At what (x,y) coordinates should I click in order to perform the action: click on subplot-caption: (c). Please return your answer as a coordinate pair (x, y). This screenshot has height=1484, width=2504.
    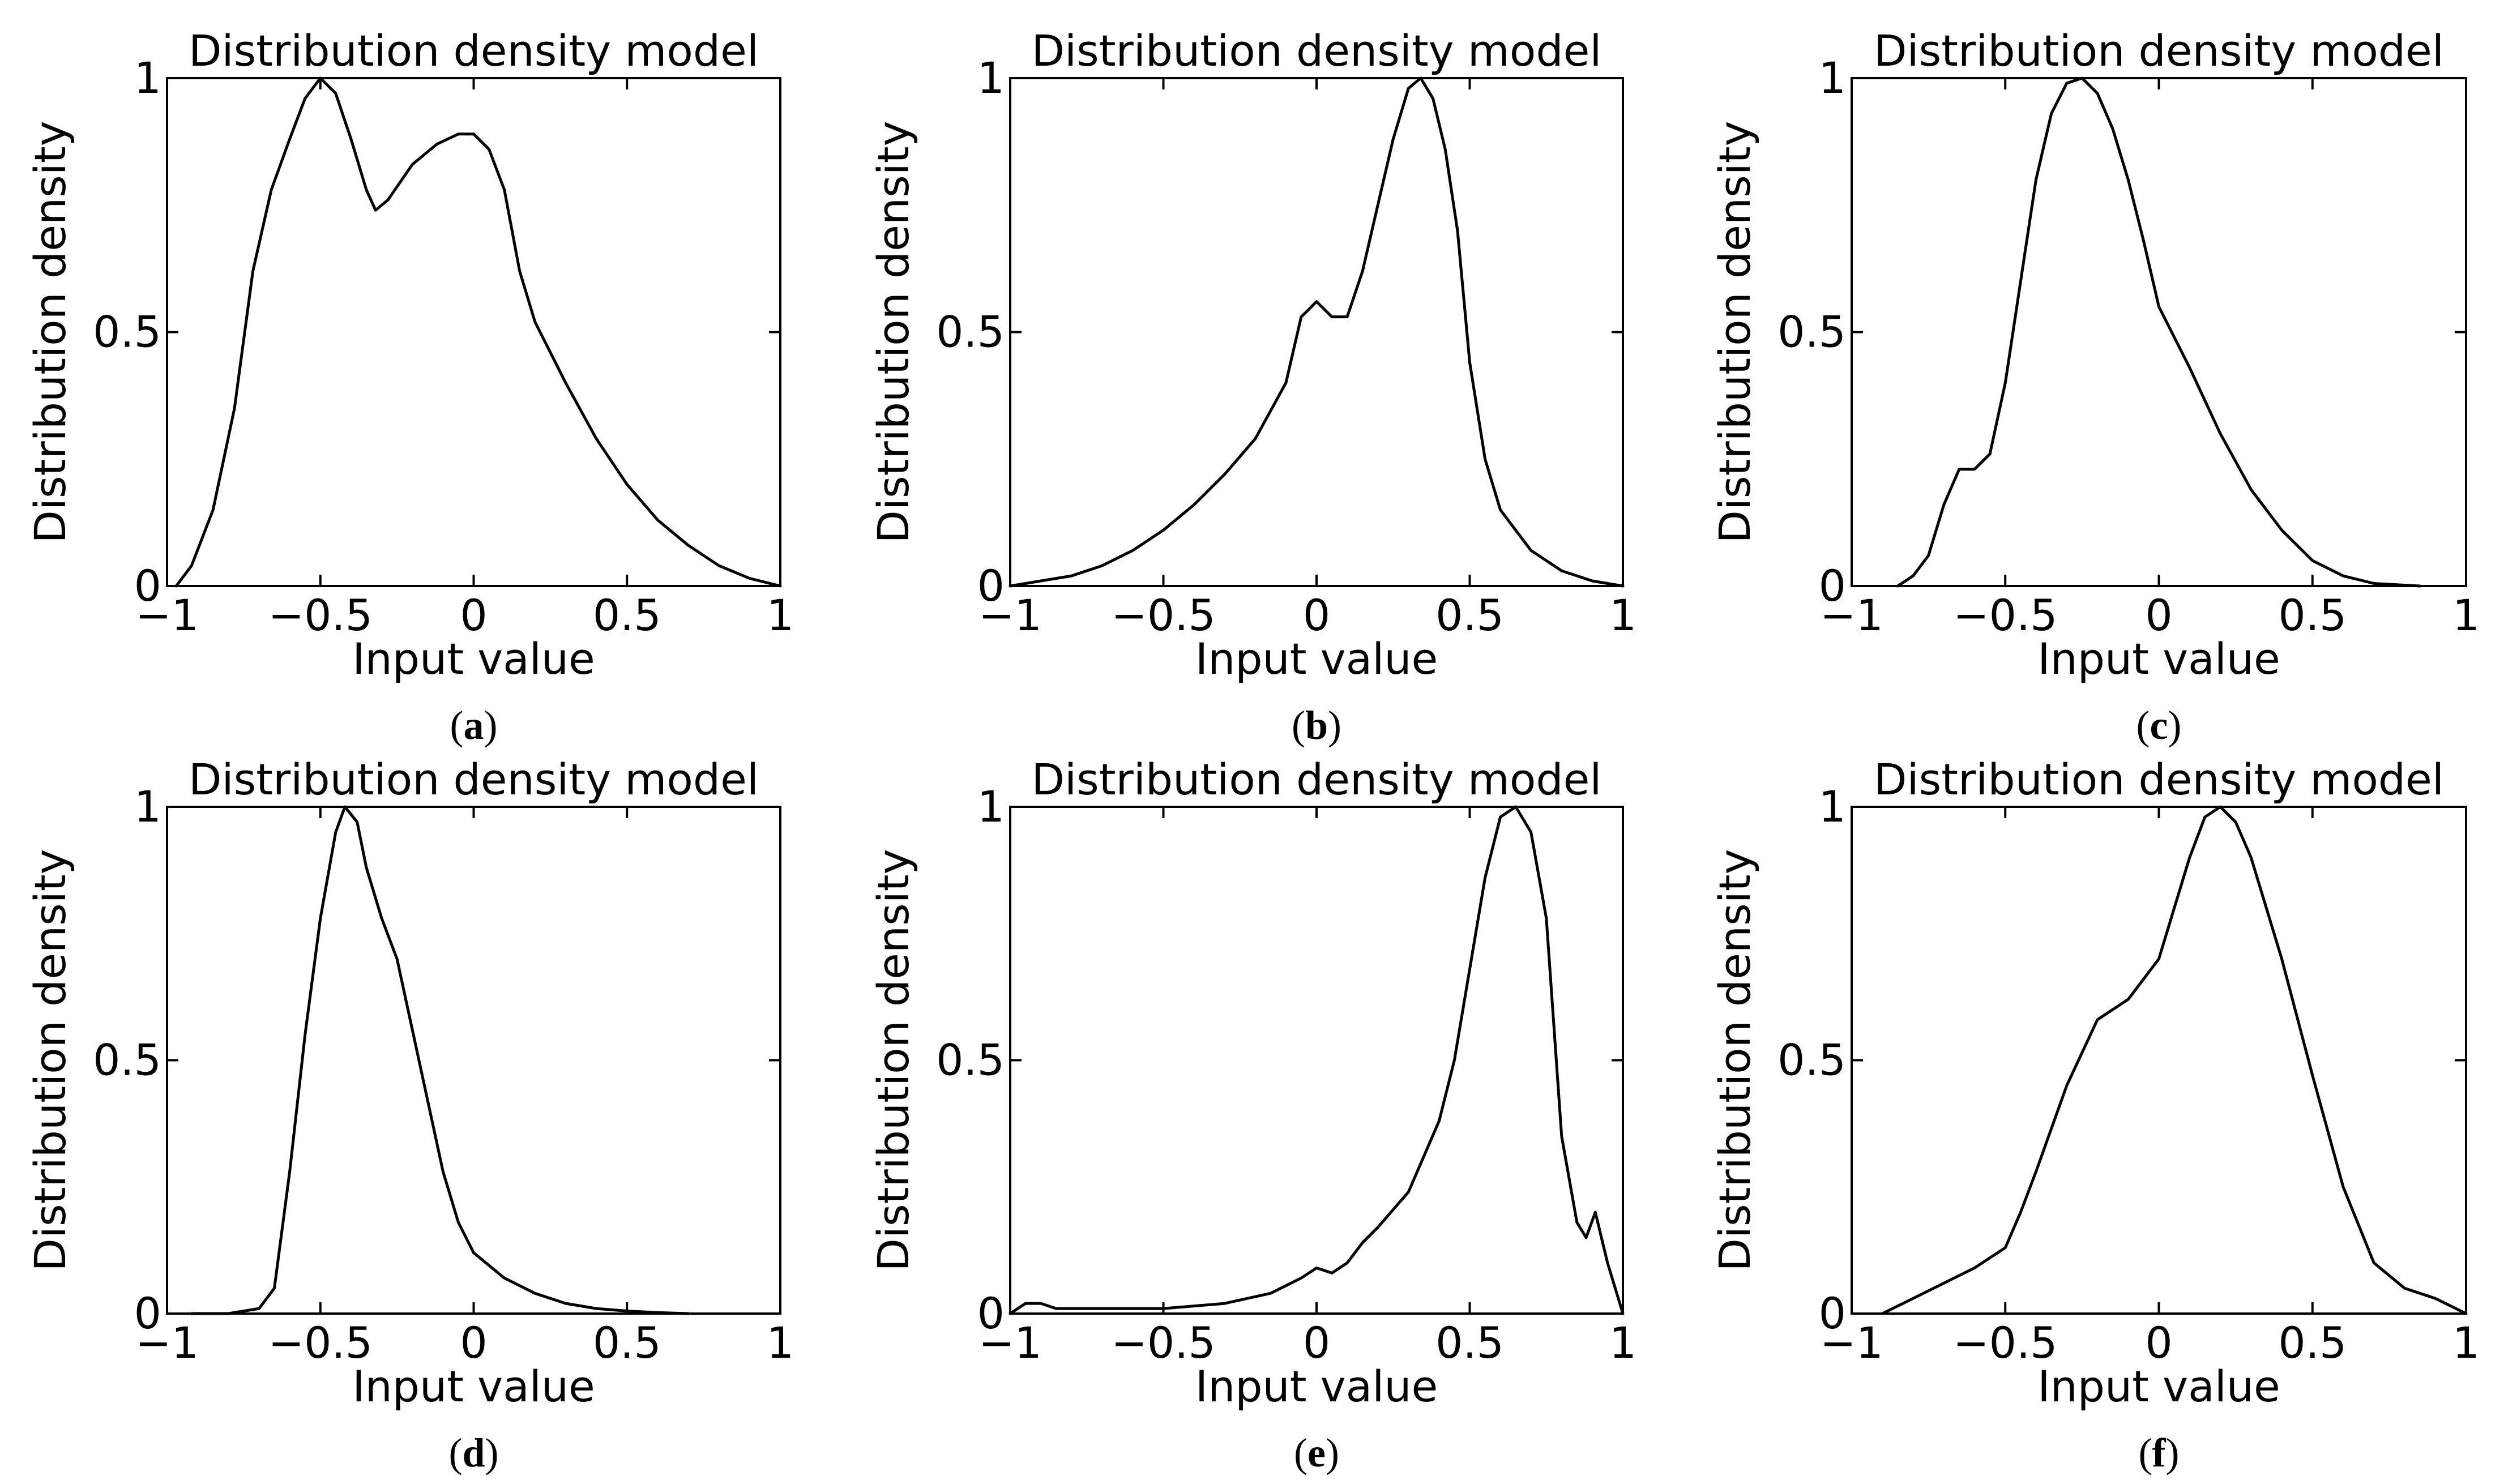
    Looking at the image, I should click on (2159, 725).